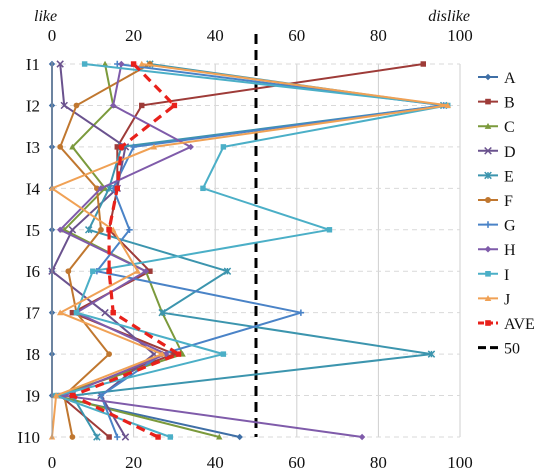 The width and height of the screenshot is (557, 474). What do you see at coordinates (460, 35) in the screenshot?
I see `x-tick-top-100: 100` at bounding box center [460, 35].